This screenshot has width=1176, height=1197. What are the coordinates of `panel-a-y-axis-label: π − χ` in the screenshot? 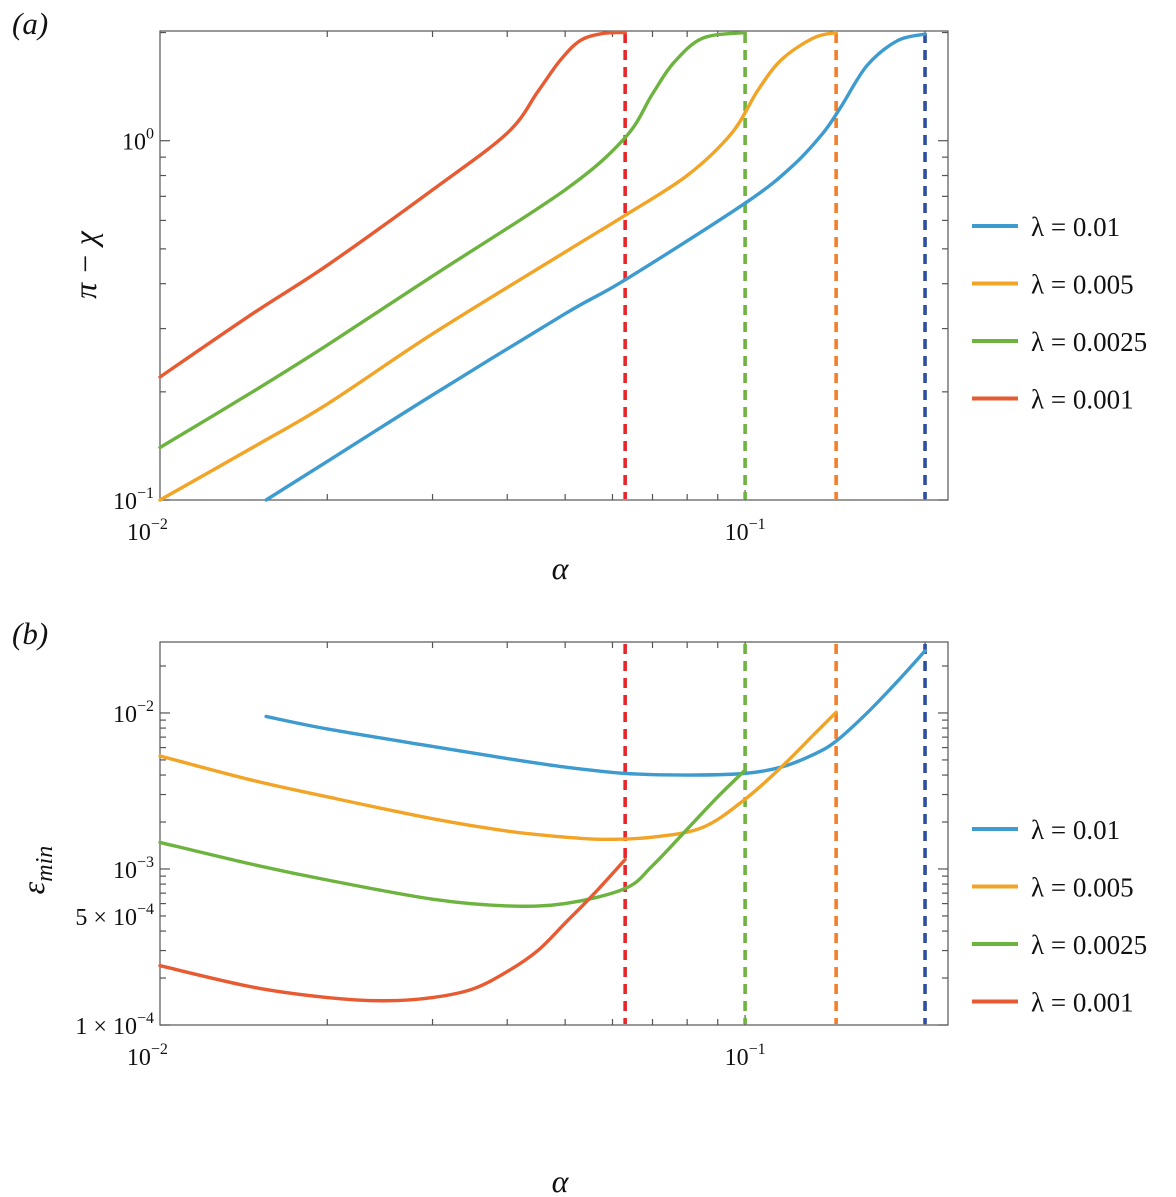 It's located at (85, 264).